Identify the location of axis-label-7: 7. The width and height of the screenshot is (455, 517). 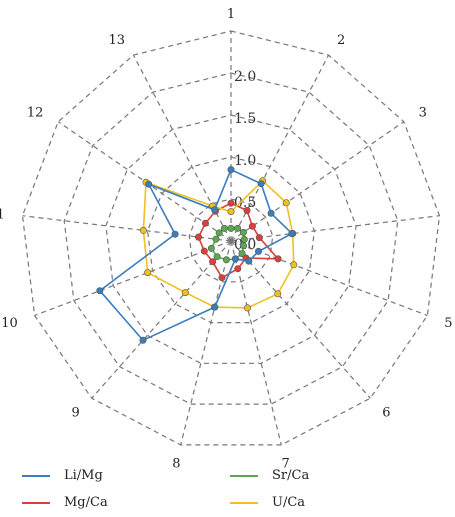
(285, 463).